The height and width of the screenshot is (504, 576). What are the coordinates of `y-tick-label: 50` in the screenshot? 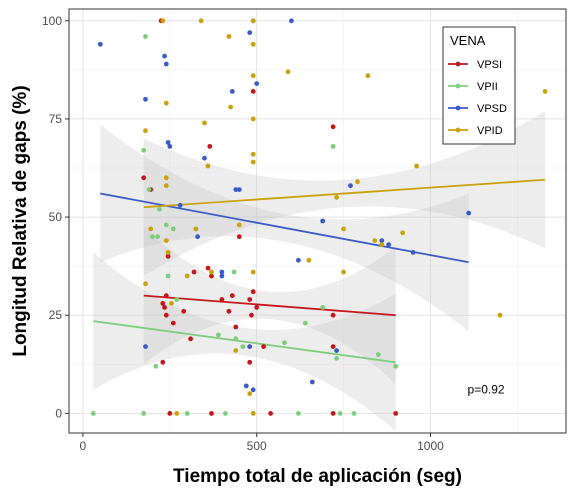 It's located at (56, 217).